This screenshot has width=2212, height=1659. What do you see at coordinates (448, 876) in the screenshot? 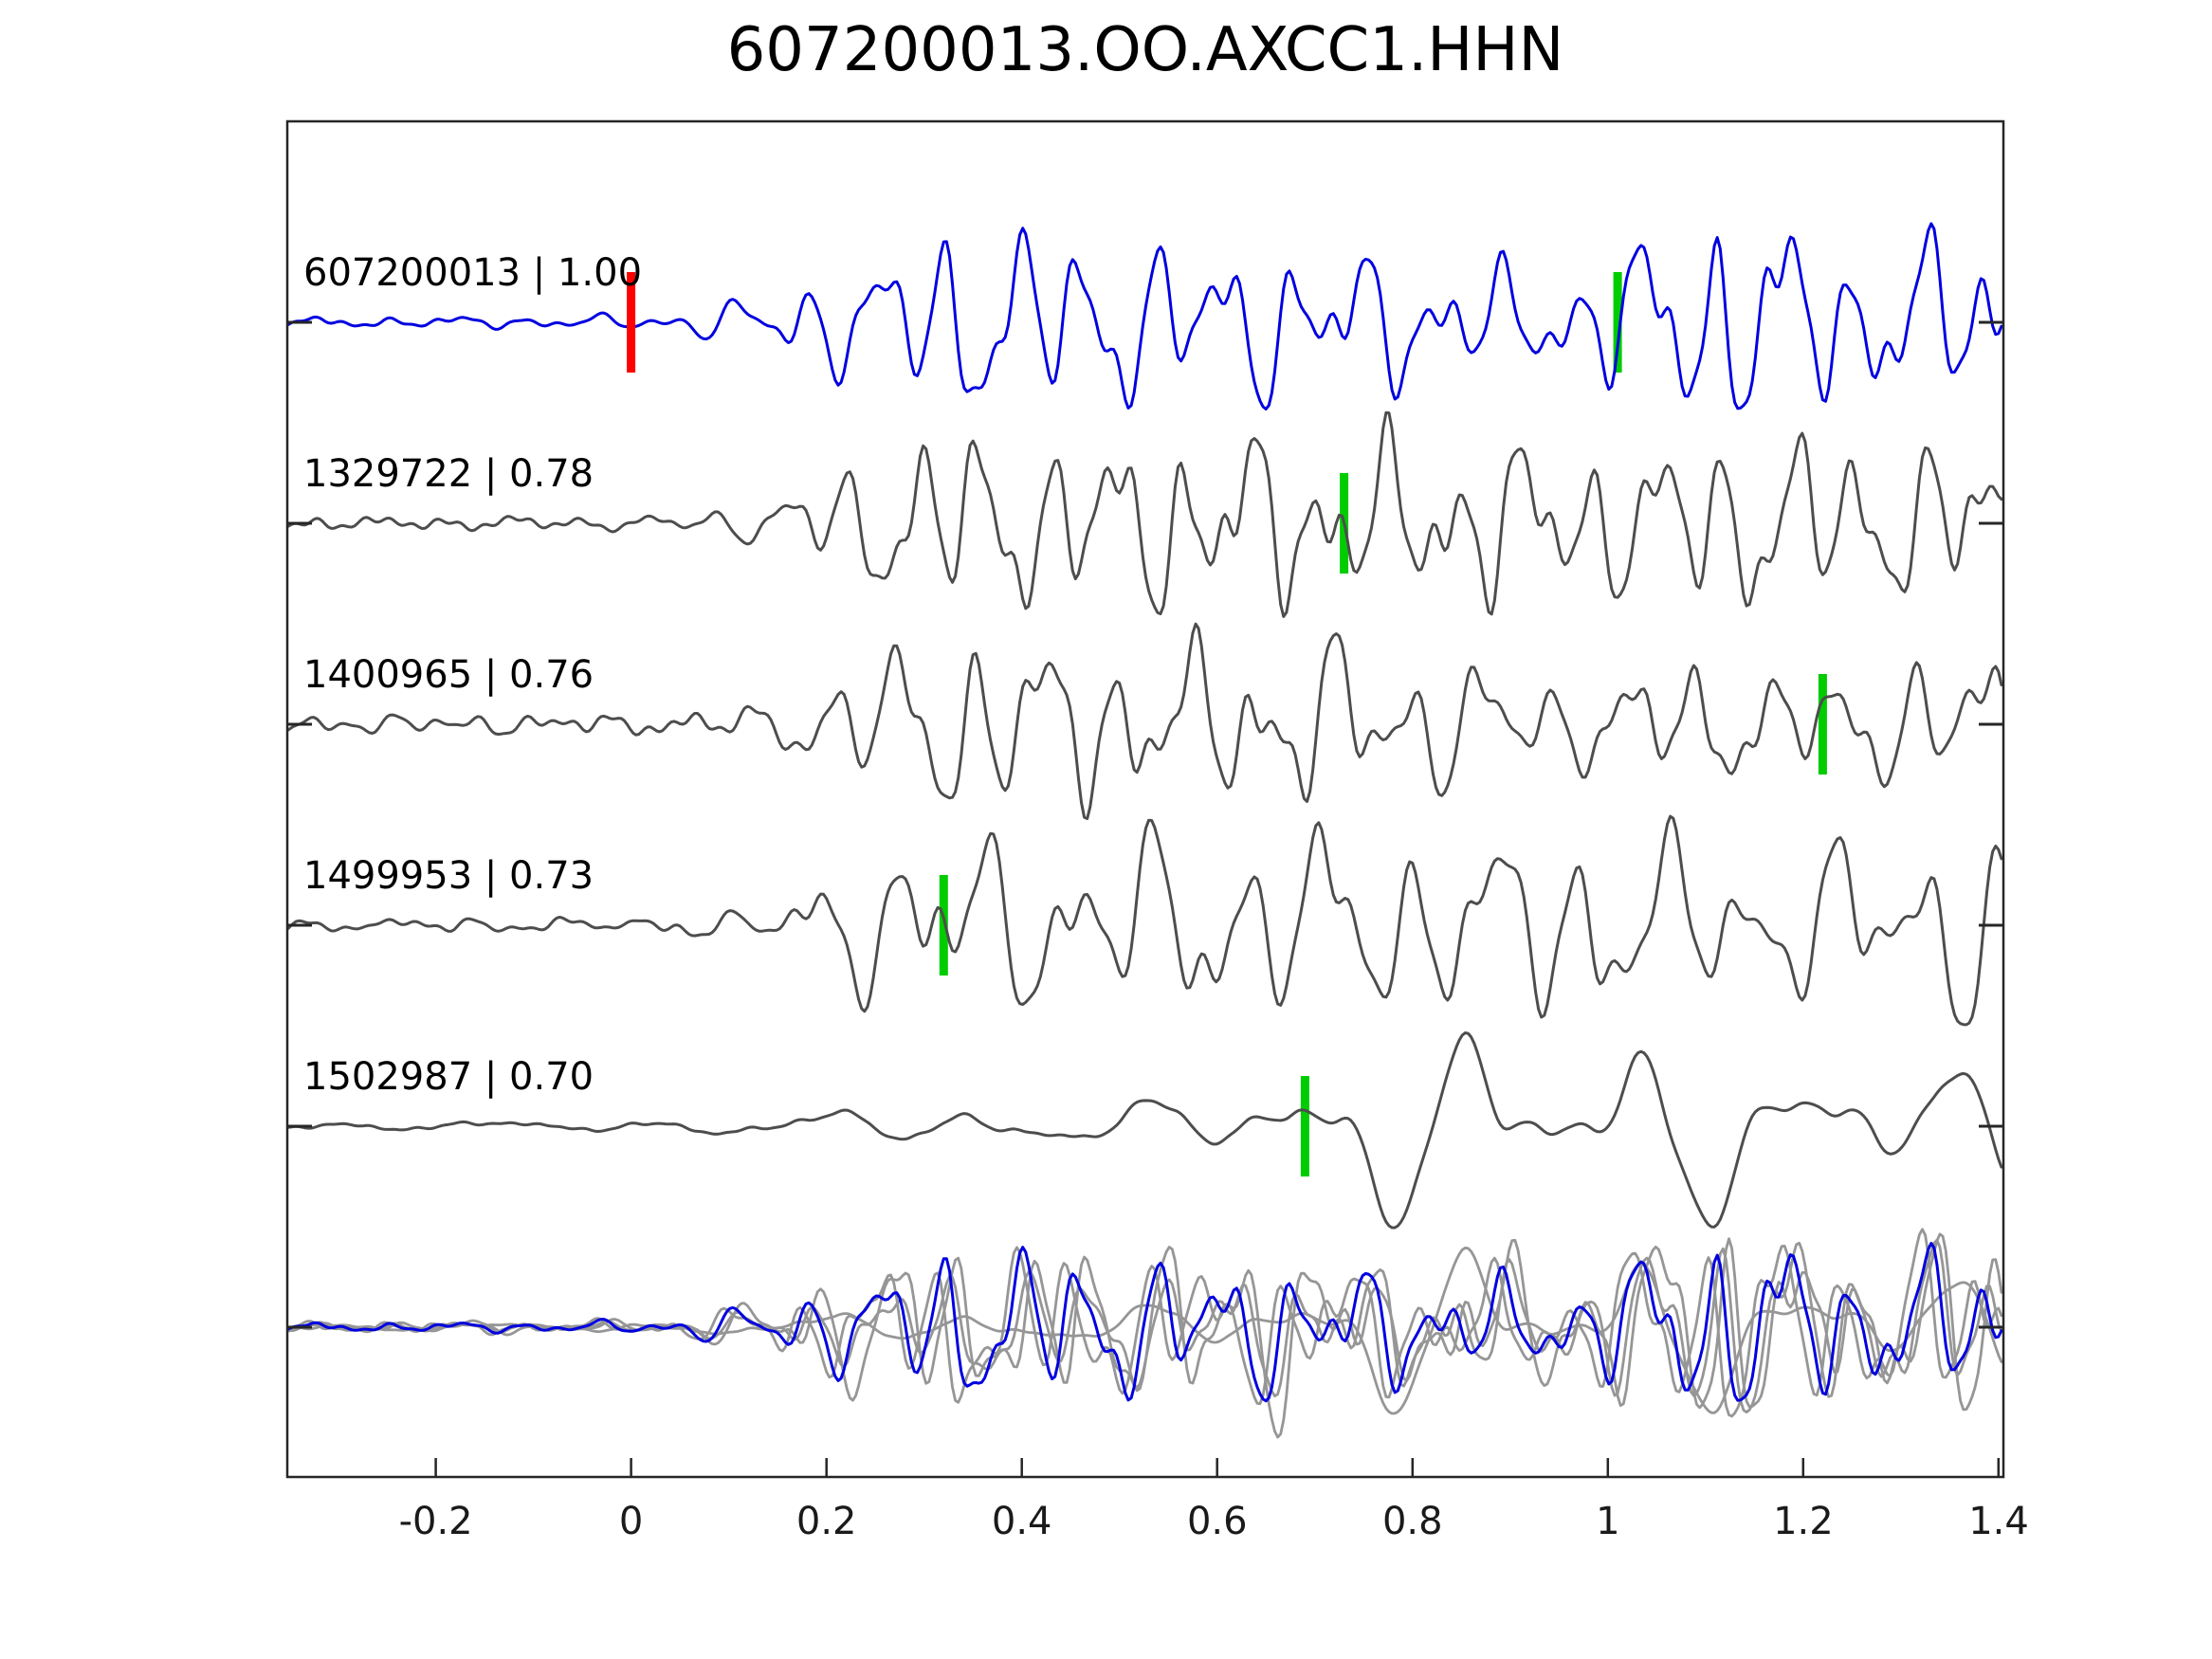
I see `trace-label-1499953: 1499953 | 0.73` at bounding box center [448, 876].